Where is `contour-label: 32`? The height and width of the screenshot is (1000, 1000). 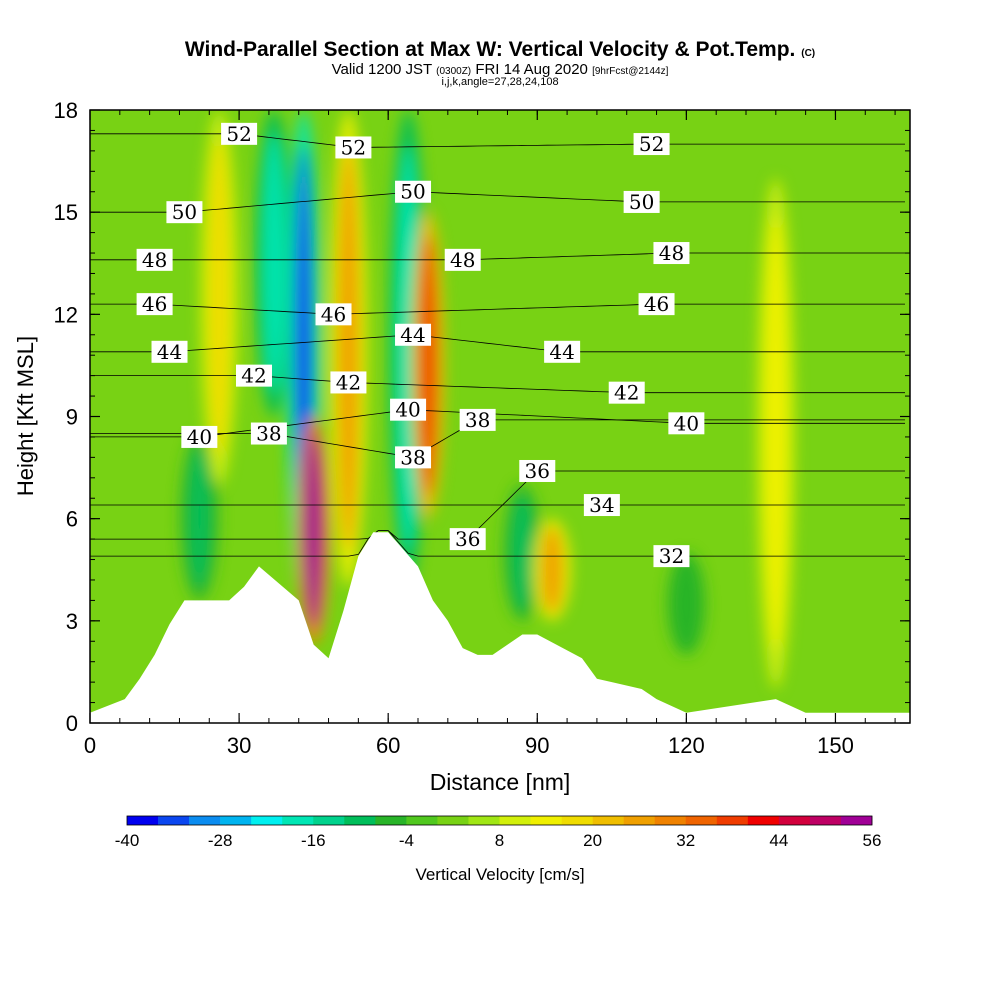 contour-label: 32 is located at coordinates (671, 556).